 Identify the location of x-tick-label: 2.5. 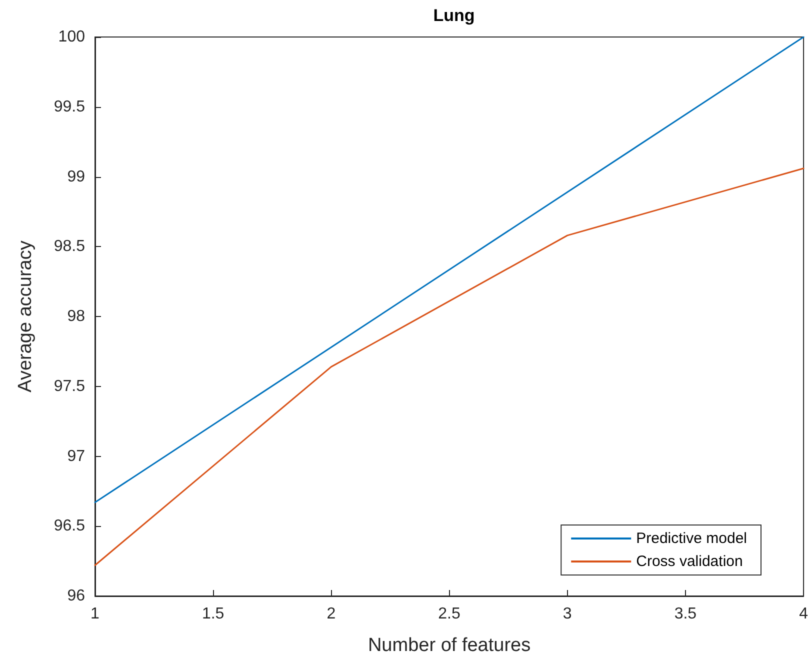
(449, 614).